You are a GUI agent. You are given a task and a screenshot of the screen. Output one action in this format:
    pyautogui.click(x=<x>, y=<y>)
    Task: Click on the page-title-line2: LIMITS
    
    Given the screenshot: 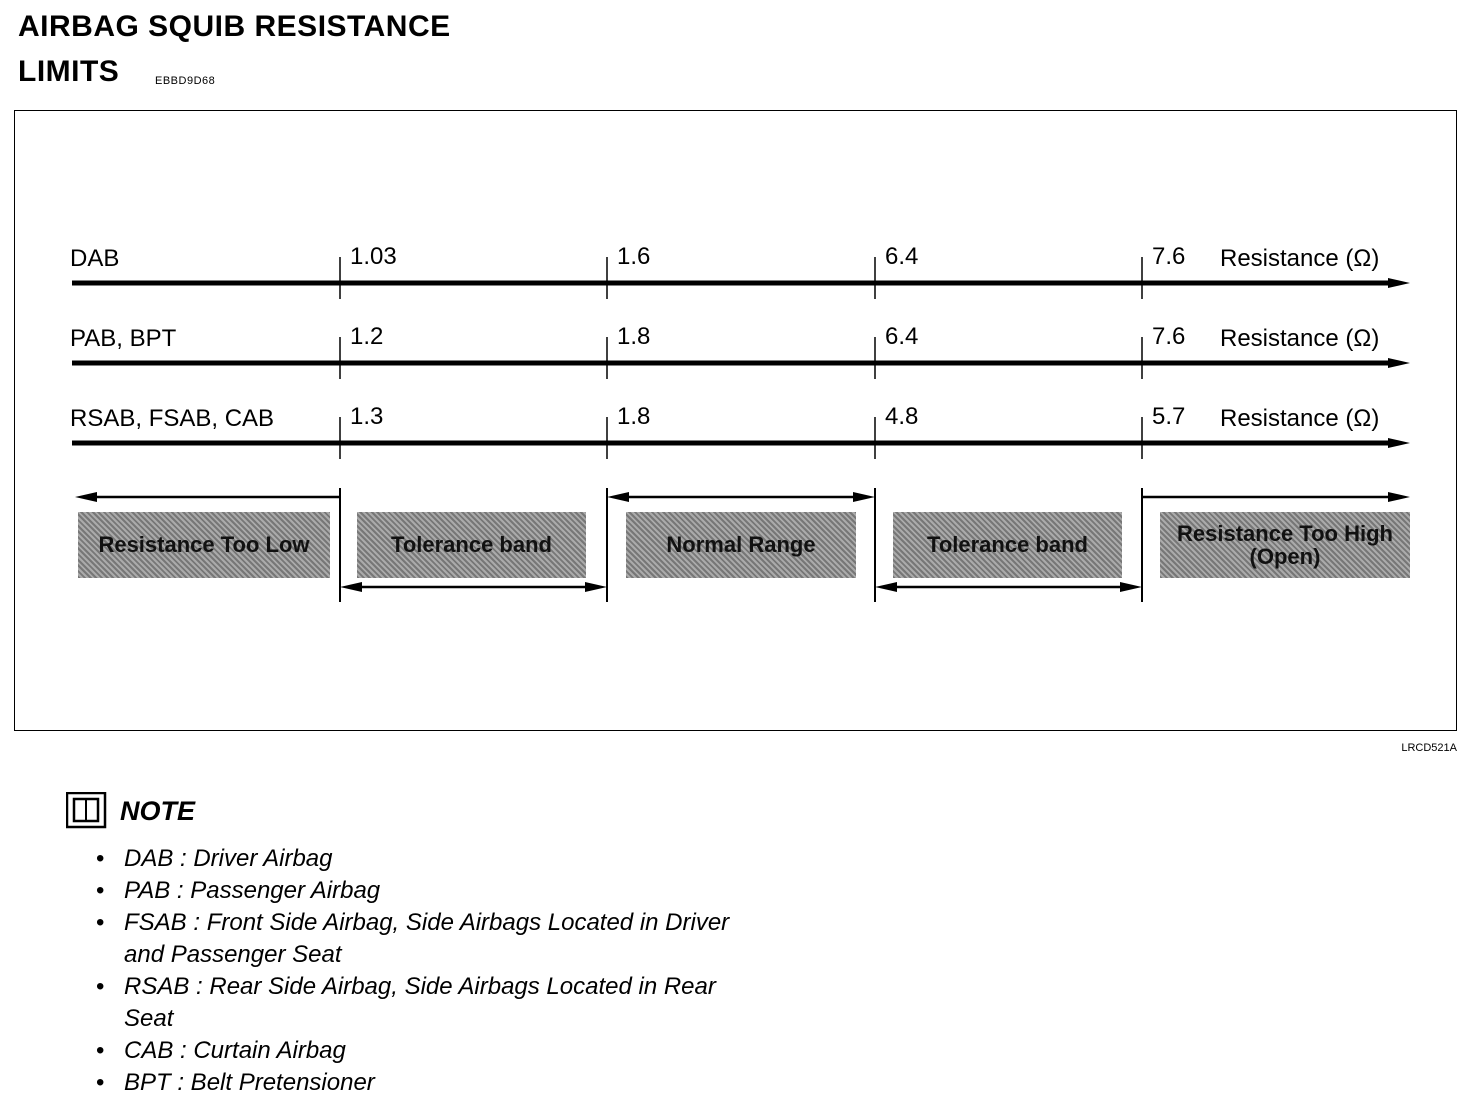 What is the action you would take?
    pyautogui.click(x=69, y=71)
    